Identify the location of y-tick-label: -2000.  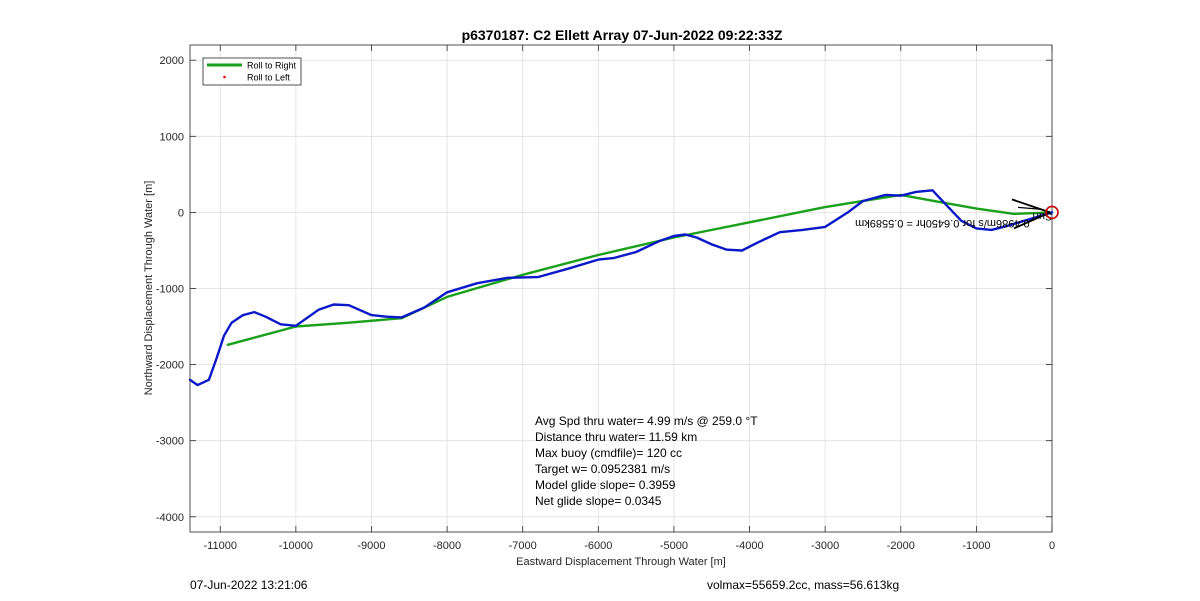
(170, 366).